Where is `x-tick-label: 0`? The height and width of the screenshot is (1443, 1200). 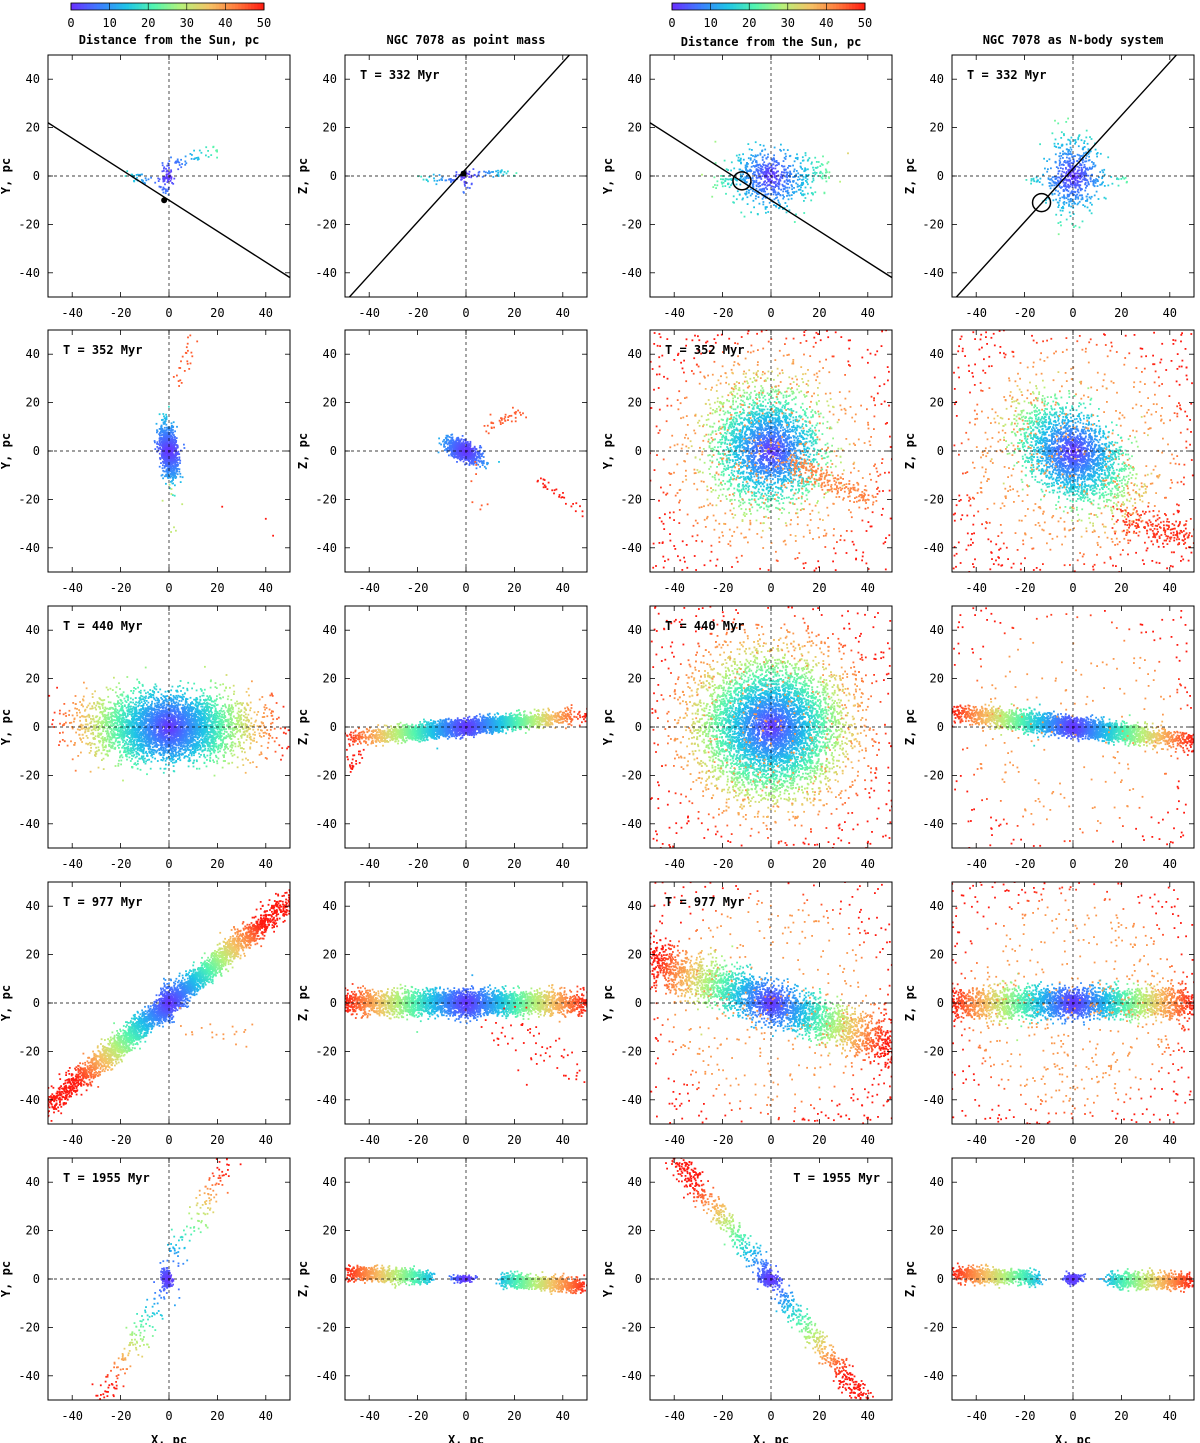 x-tick-label: 0 is located at coordinates (465, 313).